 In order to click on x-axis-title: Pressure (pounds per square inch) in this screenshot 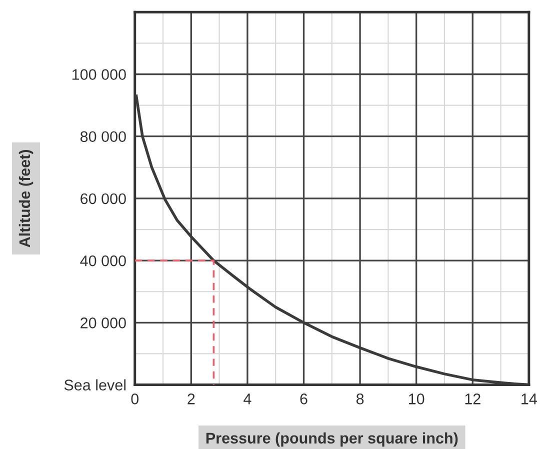, I will do `click(332, 439)`.